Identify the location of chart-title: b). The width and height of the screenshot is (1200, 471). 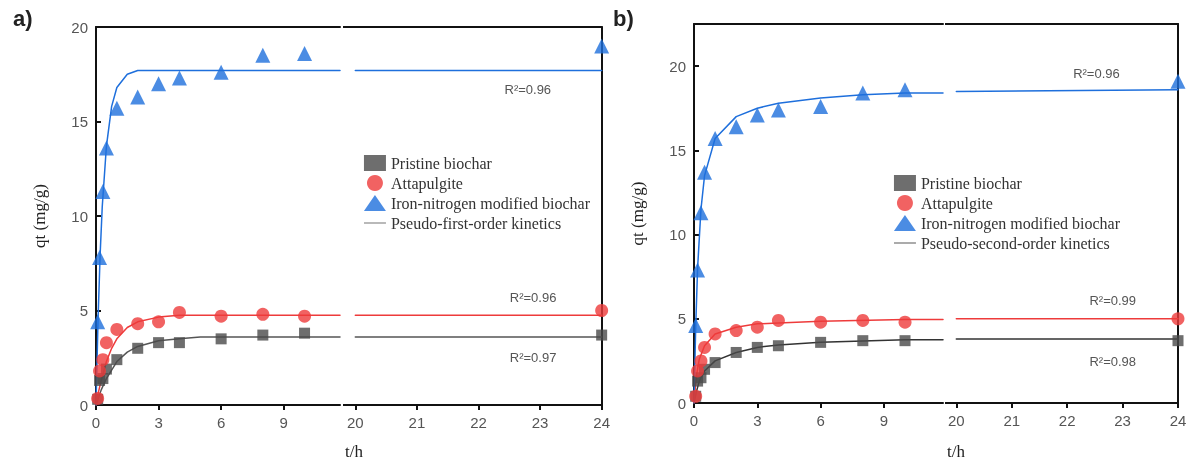
(623, 18).